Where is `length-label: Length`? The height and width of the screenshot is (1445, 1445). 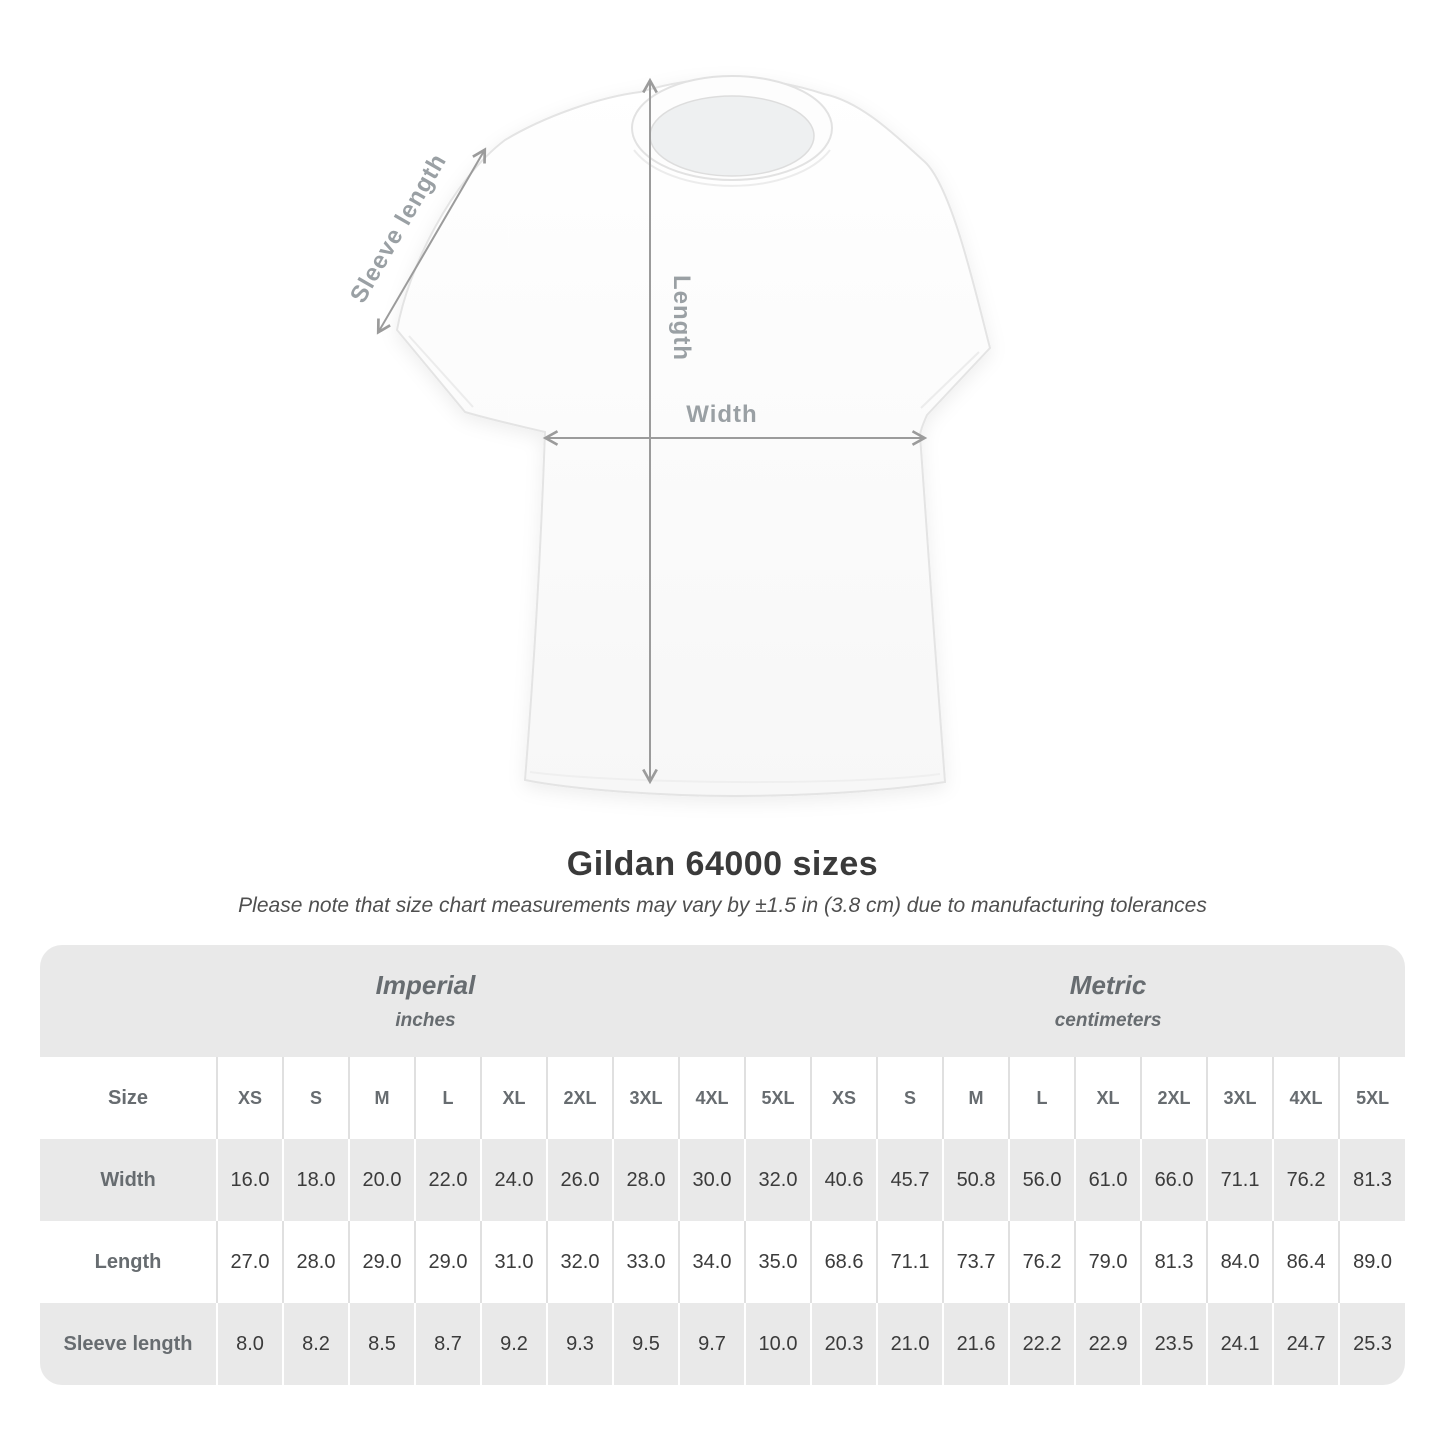 length-label: Length is located at coordinates (681, 318).